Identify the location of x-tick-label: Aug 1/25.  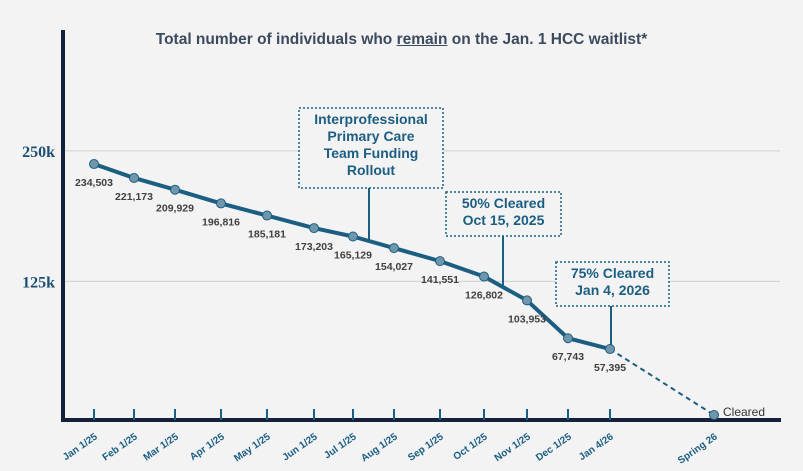
(379, 447).